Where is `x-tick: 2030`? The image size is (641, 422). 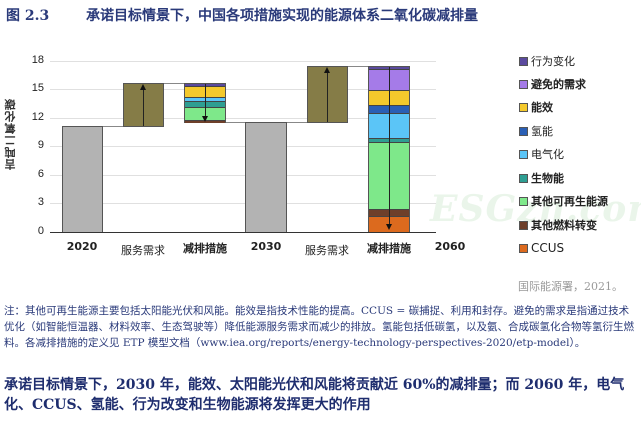
x-tick: 2030 is located at coordinates (266, 246).